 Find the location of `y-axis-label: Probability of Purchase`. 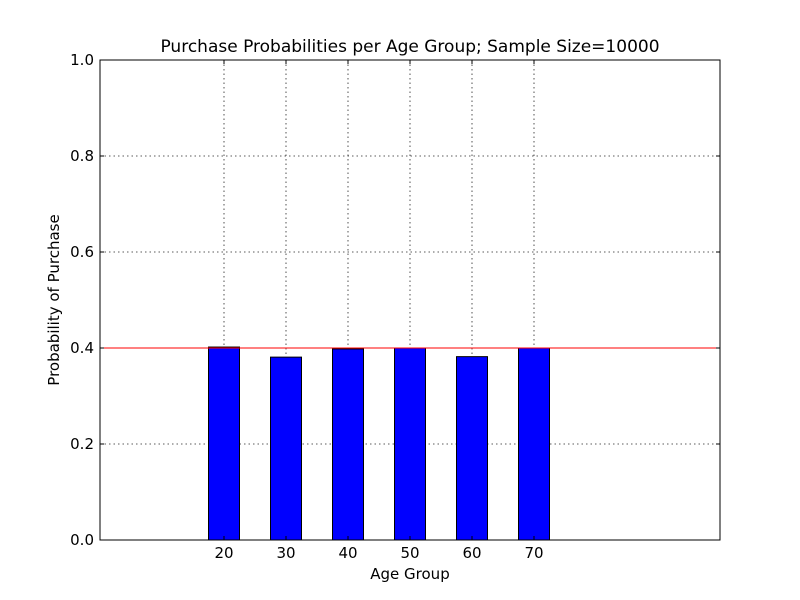

y-axis-label: Probability of Purchase is located at coordinates (54, 299).